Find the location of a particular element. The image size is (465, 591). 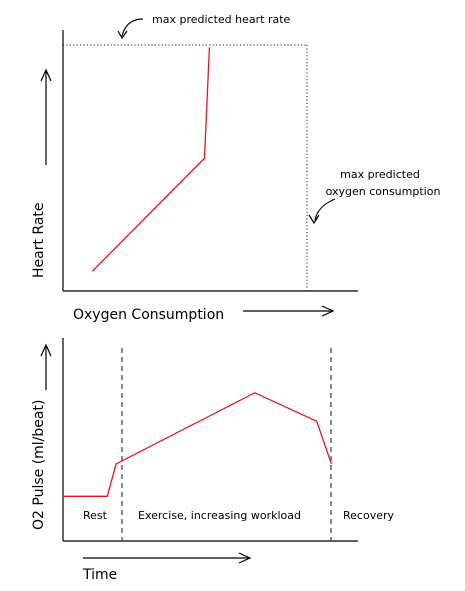

phase-label-recovery: Recovery is located at coordinates (368, 515).